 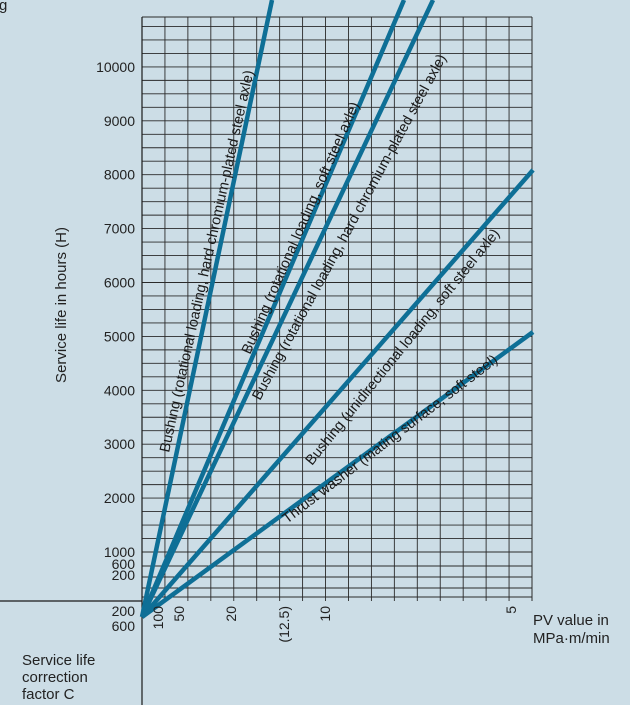 I want to click on y-tick-label: 600, so click(x=124, y=564).